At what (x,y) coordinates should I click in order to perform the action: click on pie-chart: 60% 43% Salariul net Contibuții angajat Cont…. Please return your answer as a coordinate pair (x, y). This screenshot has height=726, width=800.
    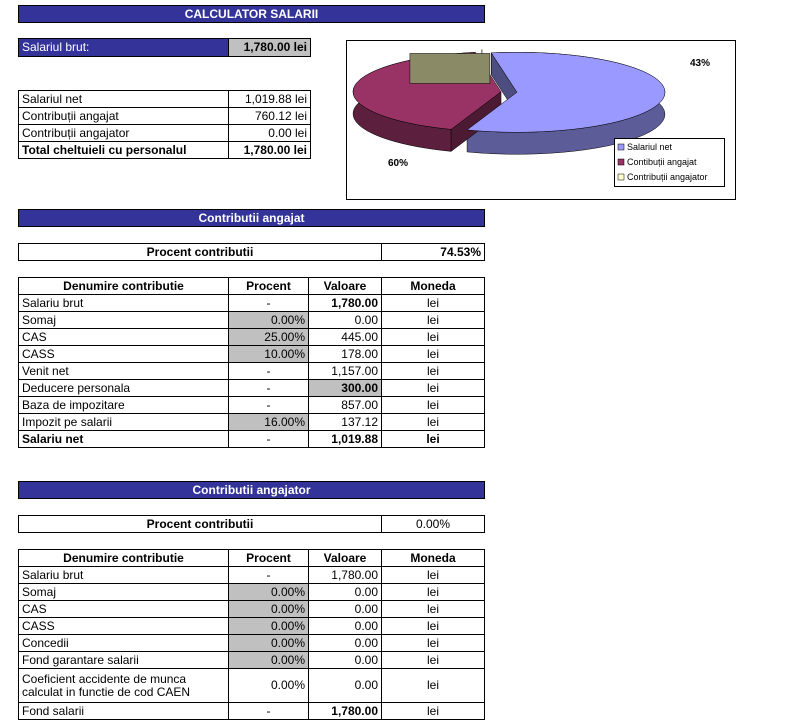
    Looking at the image, I should click on (541, 120).